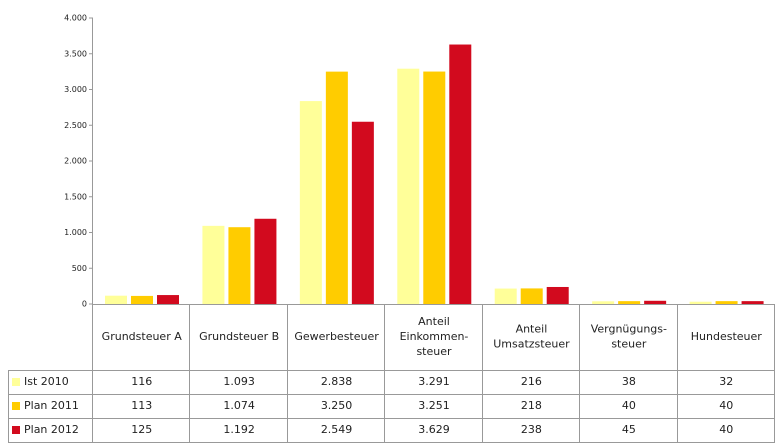  Describe the element at coordinates (629, 381) in the screenshot. I see `table-value: 38` at that location.